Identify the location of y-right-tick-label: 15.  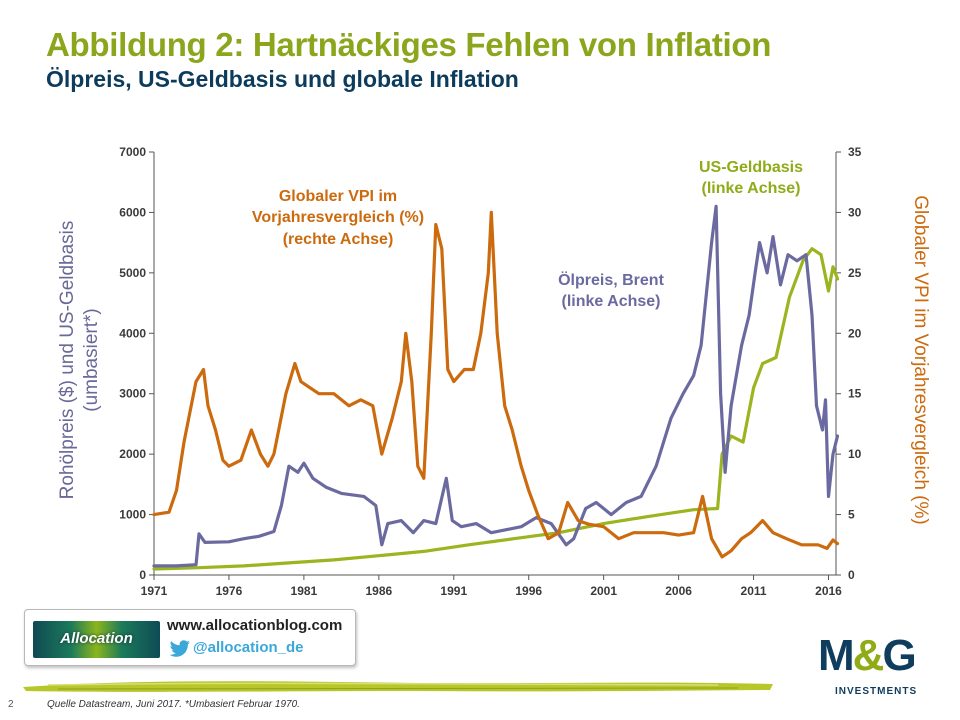
(855, 394).